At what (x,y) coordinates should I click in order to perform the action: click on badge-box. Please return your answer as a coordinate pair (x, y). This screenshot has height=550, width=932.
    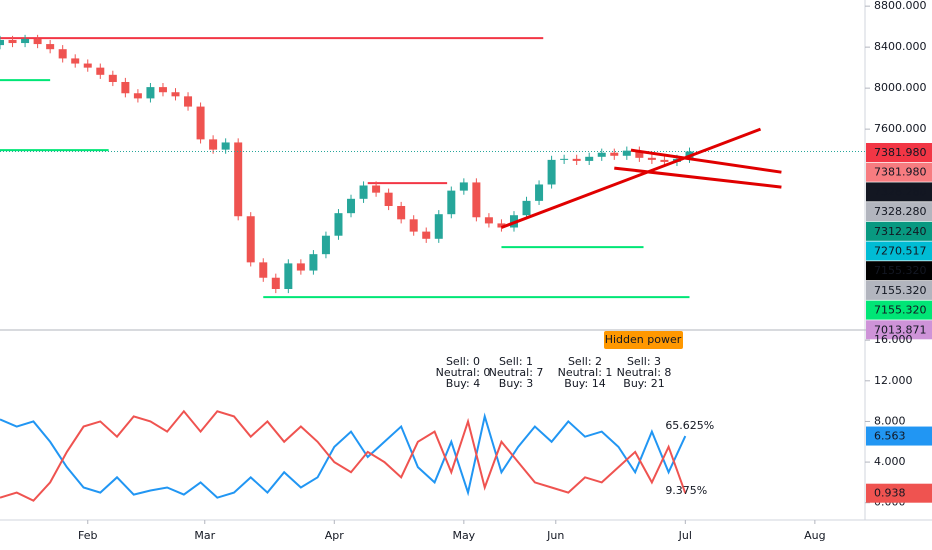
    Looking at the image, I should click on (643, 340).